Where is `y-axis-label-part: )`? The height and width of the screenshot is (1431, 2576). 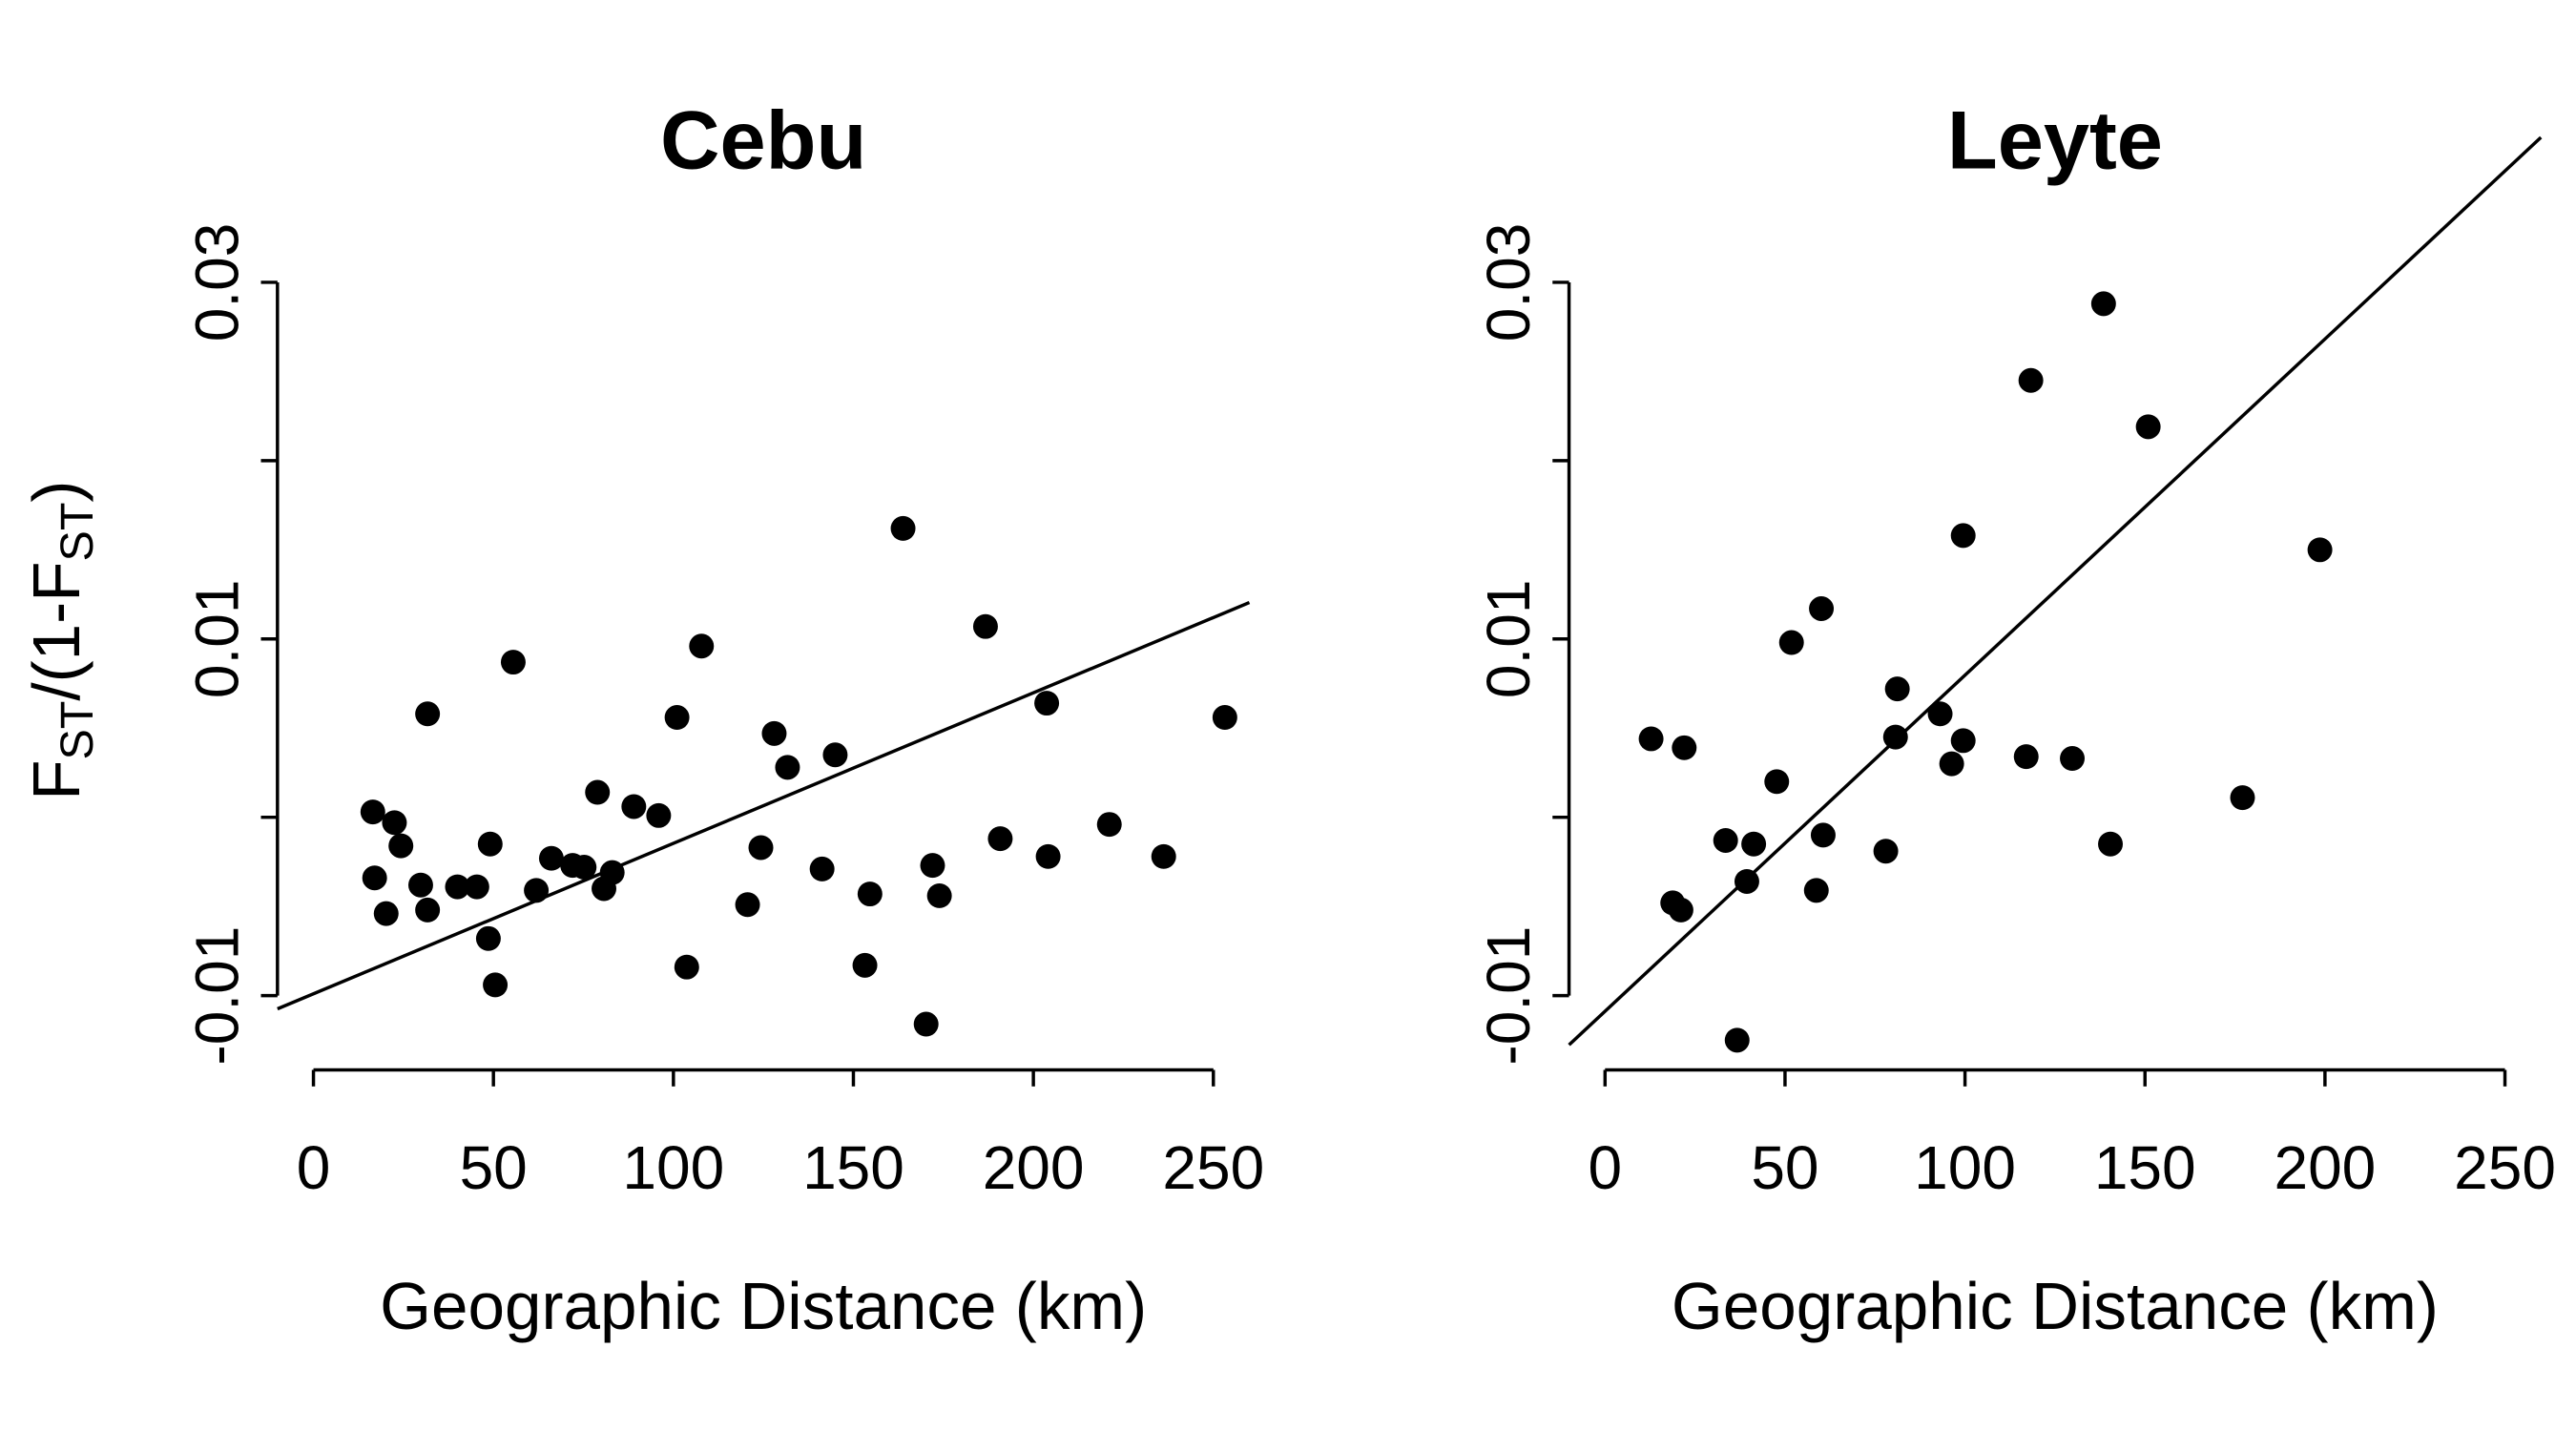 y-axis-label-part: ) is located at coordinates (56, 492).